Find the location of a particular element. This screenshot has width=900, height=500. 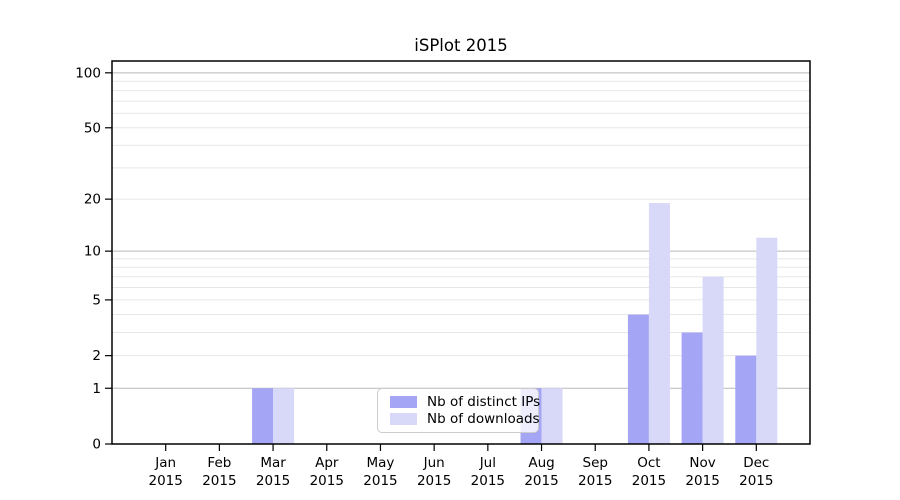

y-tick-label: 0 is located at coordinates (96, 445).